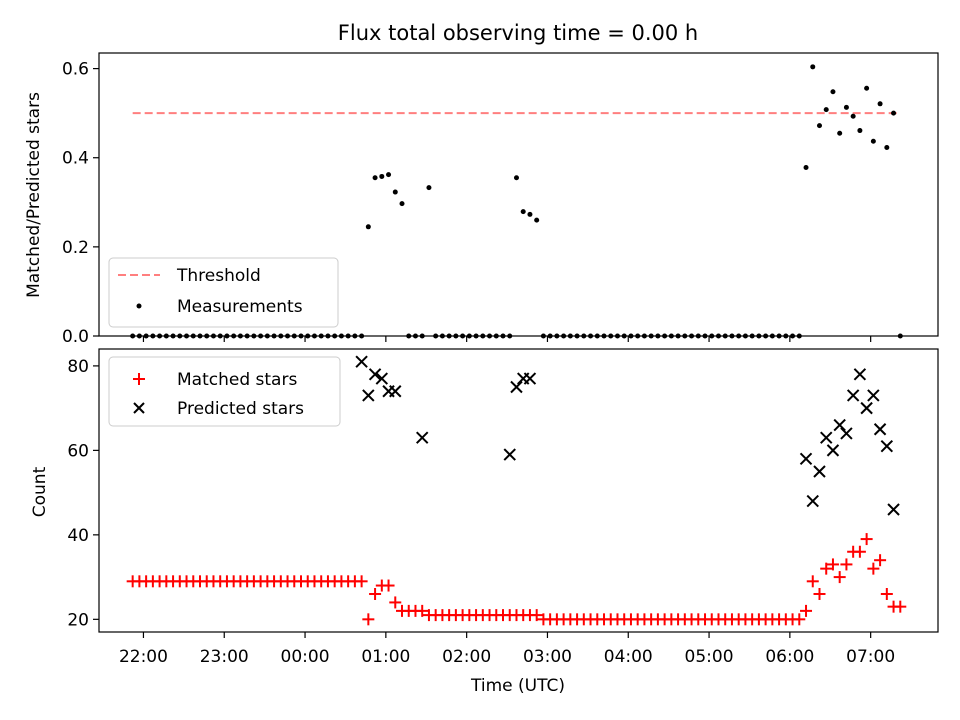  What do you see at coordinates (466, 657) in the screenshot?
I see `bottom-x-tick-label: 02:00` at bounding box center [466, 657].